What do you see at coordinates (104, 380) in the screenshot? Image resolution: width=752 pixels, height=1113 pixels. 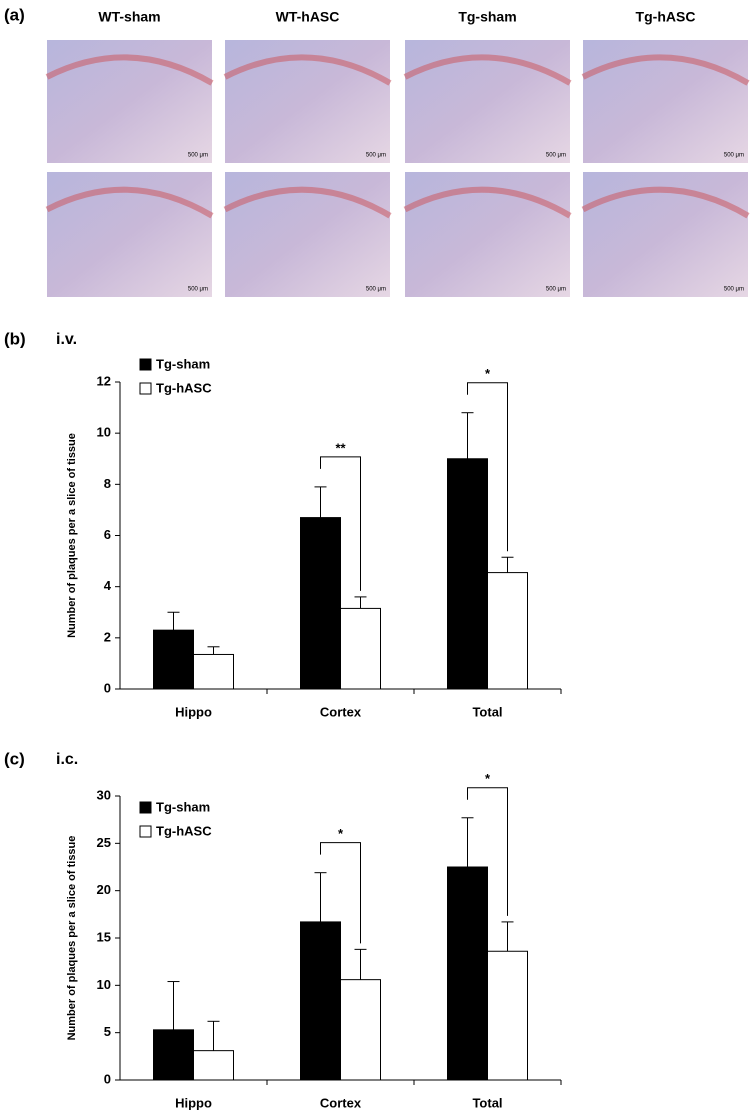 I see `y-tick-label: 12` at bounding box center [104, 380].